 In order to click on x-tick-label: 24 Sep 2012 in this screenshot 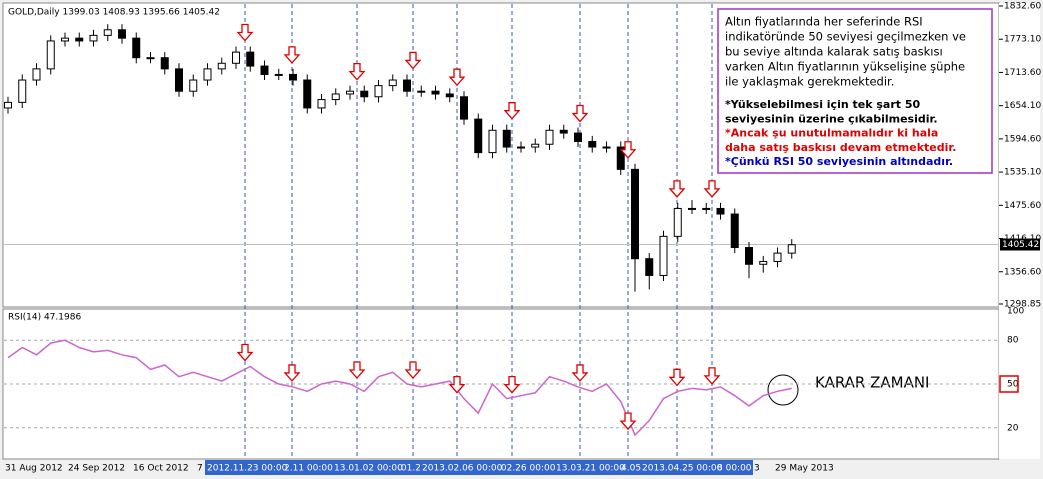, I will do `click(96, 469)`.